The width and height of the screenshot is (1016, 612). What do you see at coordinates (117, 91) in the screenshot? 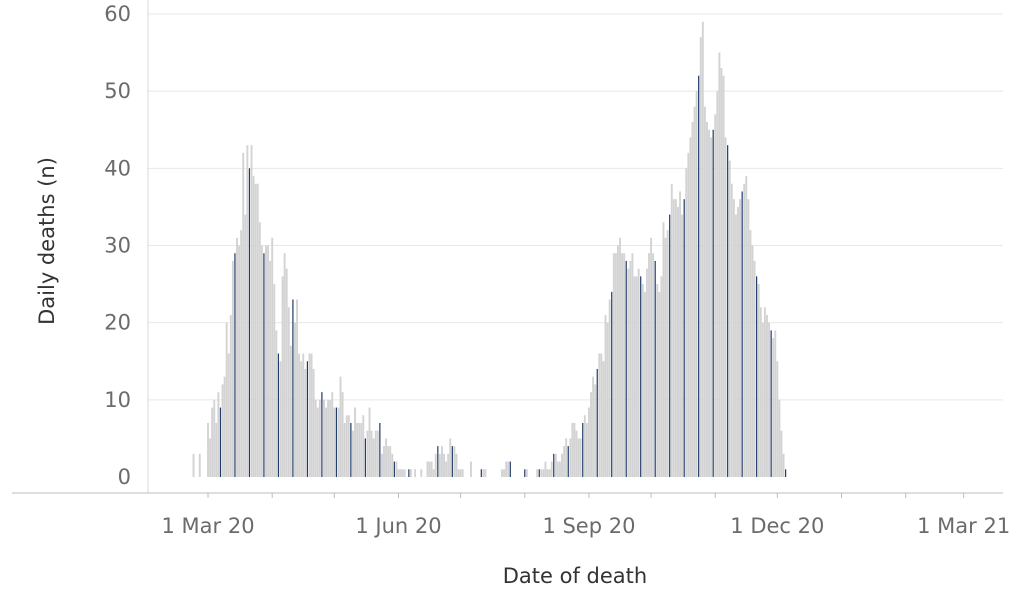
I see `y-tick-label: 50` at bounding box center [117, 91].